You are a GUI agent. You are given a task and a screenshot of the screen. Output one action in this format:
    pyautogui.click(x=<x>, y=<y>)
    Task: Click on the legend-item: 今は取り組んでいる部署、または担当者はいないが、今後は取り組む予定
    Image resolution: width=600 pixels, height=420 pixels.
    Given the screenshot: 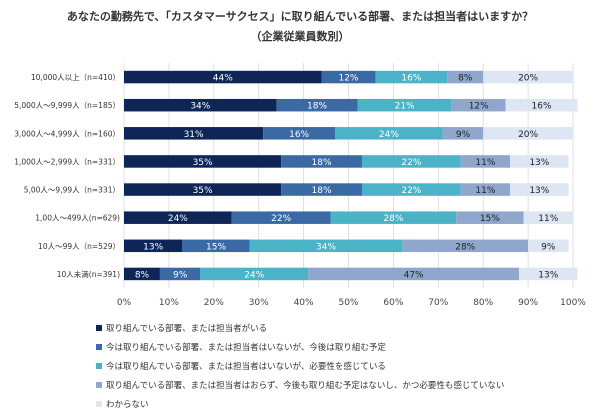 What is the action you would take?
    pyautogui.click(x=346, y=346)
    